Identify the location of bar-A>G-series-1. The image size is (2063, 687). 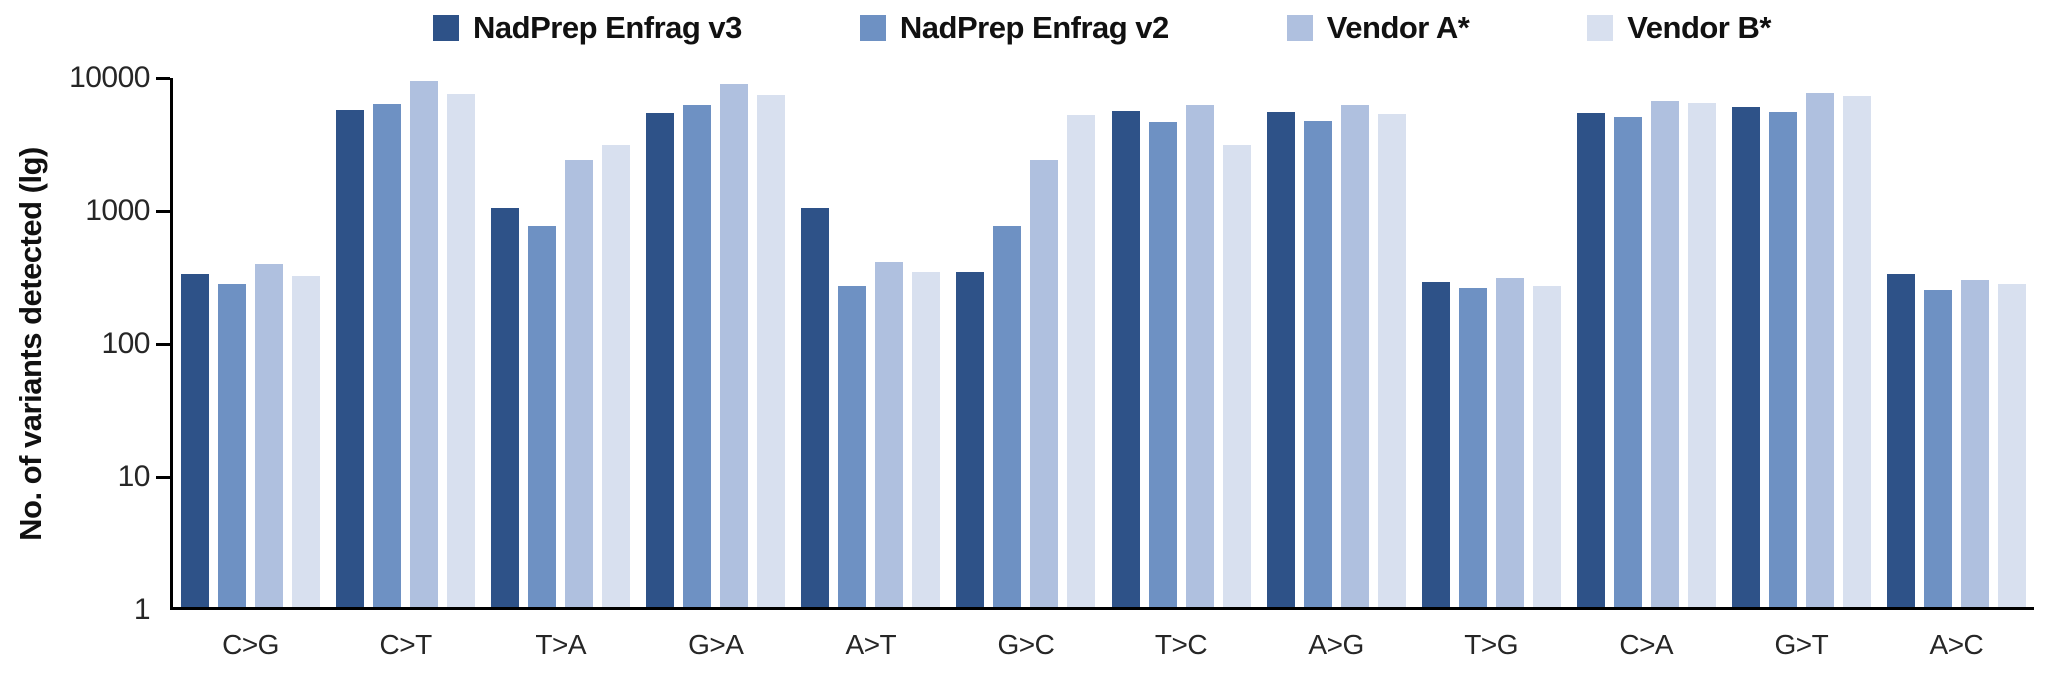
(1280, 359).